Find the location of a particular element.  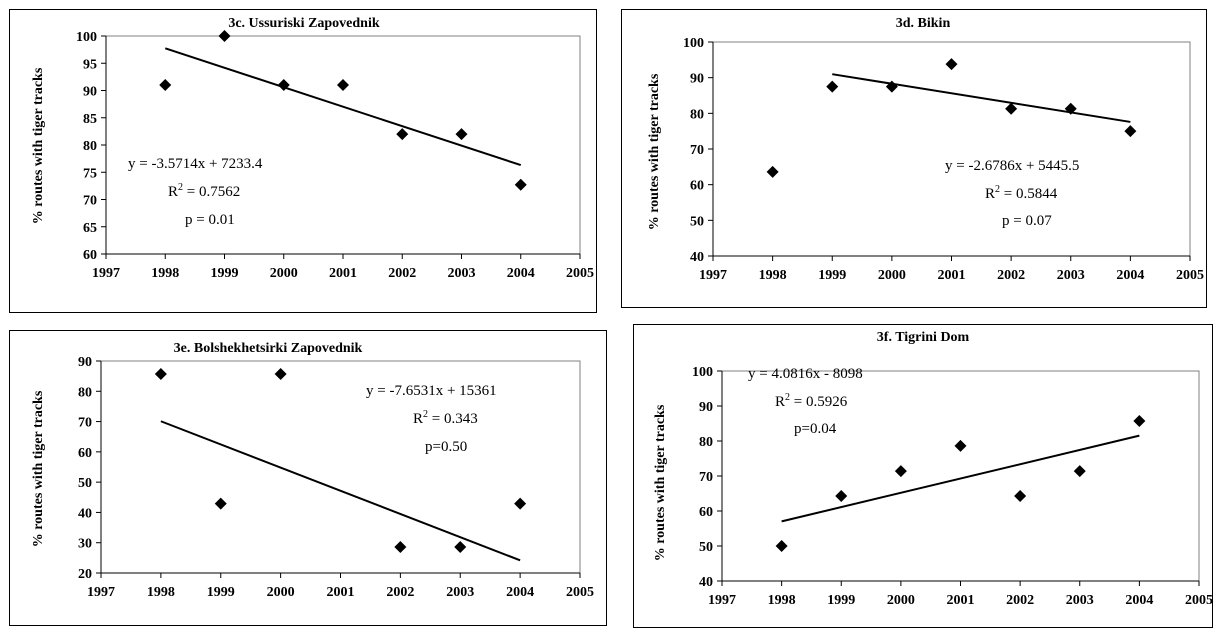

y-tick-label: 30 is located at coordinates (85, 544).